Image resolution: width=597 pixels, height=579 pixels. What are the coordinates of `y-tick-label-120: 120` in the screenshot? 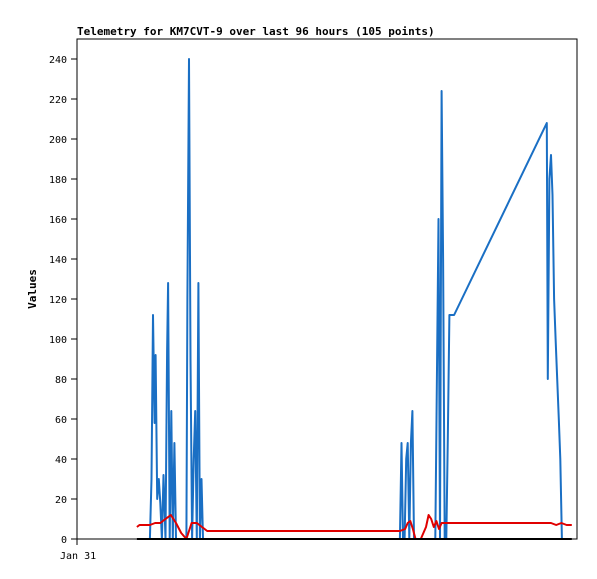 It's located at (58, 300).